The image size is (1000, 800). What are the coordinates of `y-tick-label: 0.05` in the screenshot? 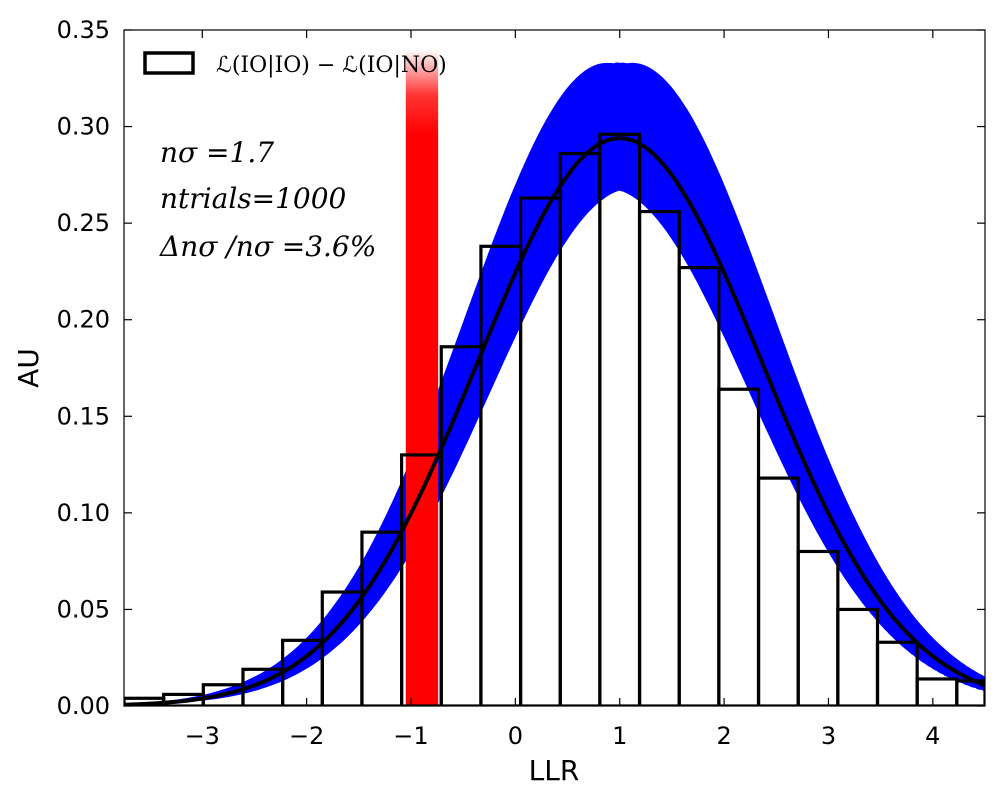 It's located at (83, 609).